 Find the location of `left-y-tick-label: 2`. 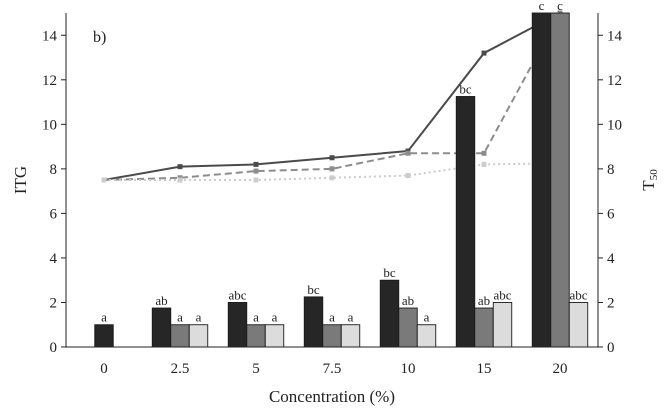

left-y-tick-label: 2 is located at coordinates (54, 303).